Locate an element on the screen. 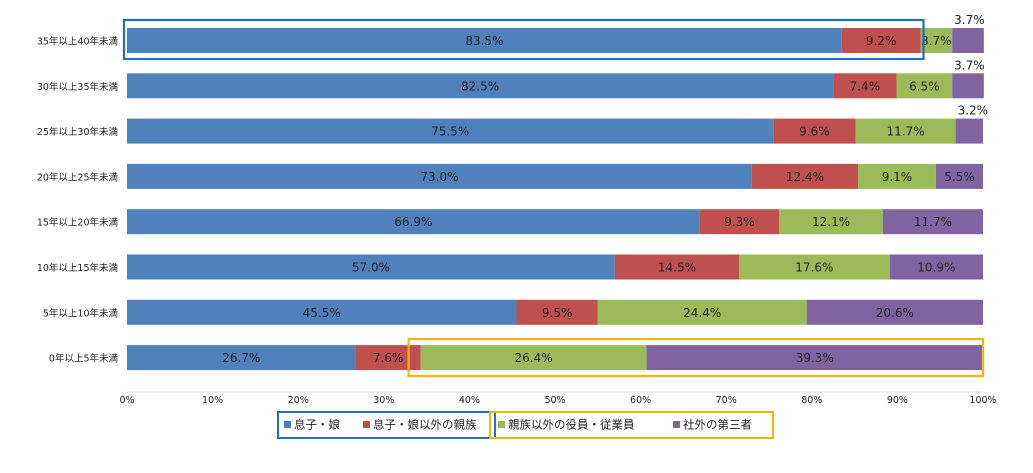 The image size is (1033, 473). bar-row: 15年以上20年未満 66.9% 9.3% 12.1% 11.7% is located at coordinates (510, 222).